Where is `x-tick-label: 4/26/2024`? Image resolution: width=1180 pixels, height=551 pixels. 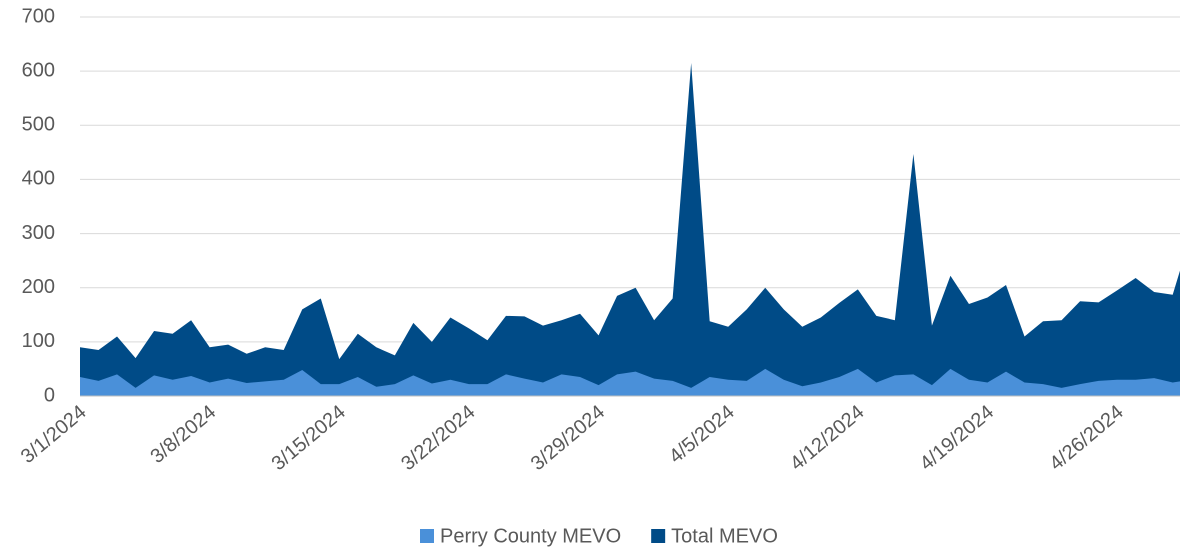
x-tick-label: 4/26/2024 is located at coordinates (1086, 438).